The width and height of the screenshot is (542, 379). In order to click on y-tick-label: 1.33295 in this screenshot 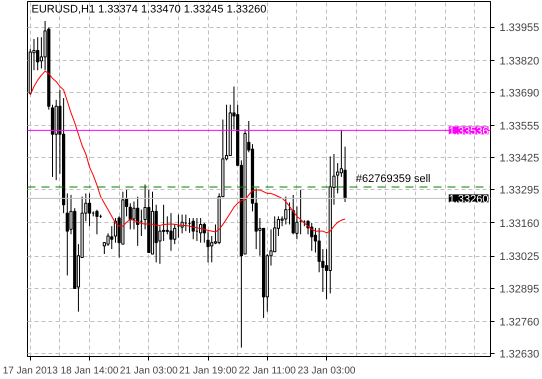, I will do `click(520, 190)`.